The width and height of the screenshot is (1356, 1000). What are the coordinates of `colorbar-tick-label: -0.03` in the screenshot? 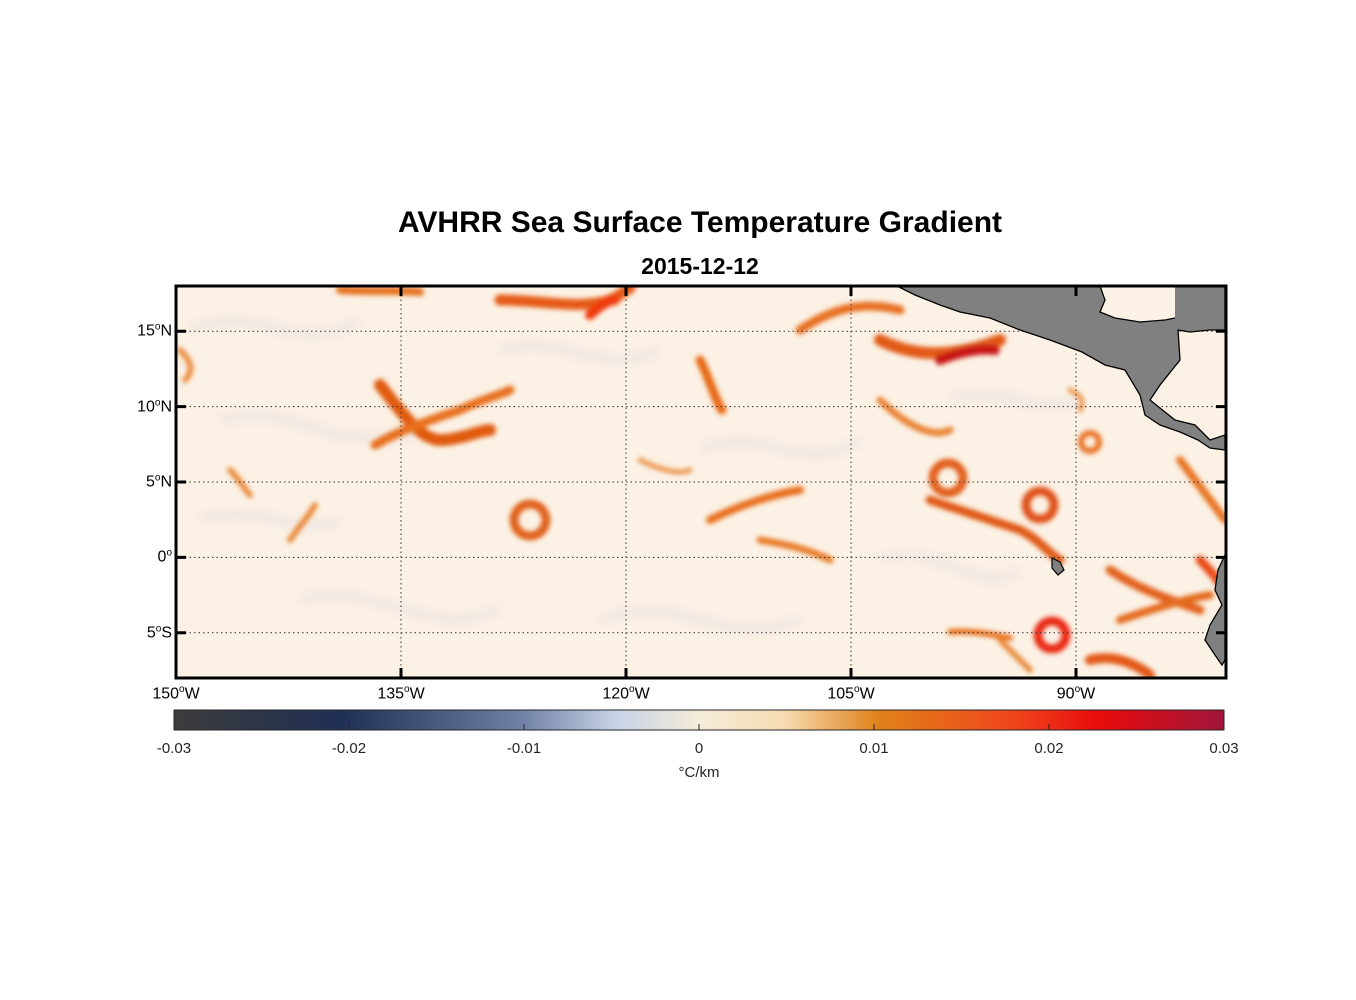 It's located at (174, 748).